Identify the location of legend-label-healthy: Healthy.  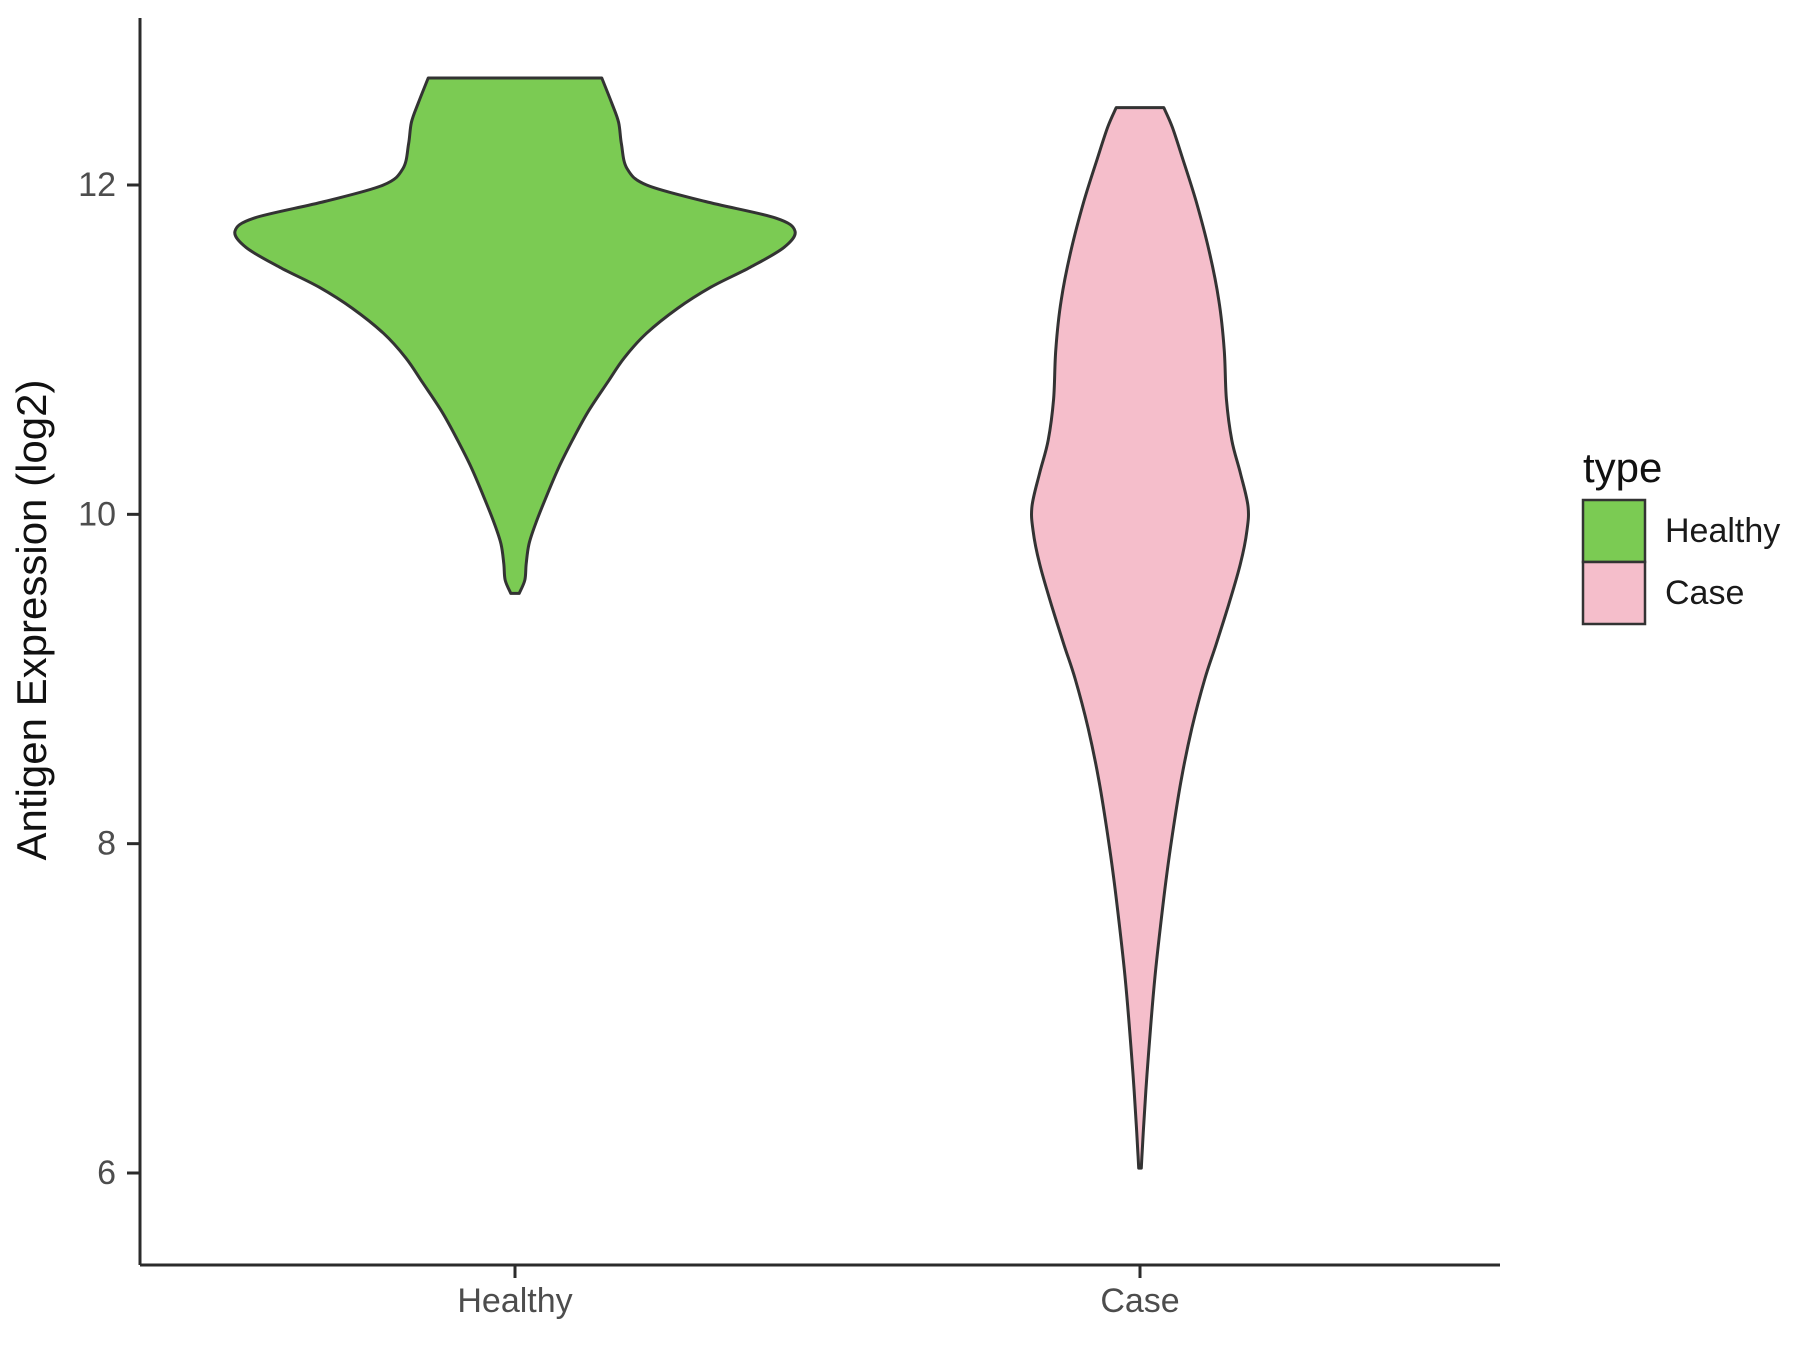
(1722, 531).